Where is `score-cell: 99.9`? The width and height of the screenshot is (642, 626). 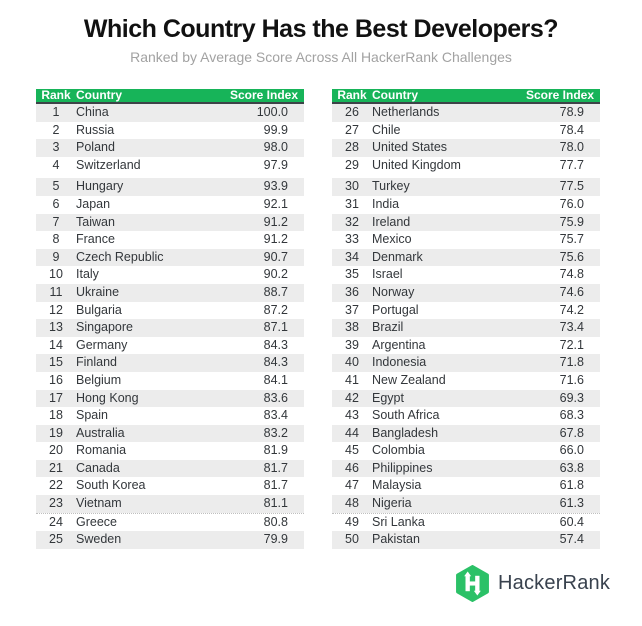
score-cell: 99.9 is located at coordinates (275, 129).